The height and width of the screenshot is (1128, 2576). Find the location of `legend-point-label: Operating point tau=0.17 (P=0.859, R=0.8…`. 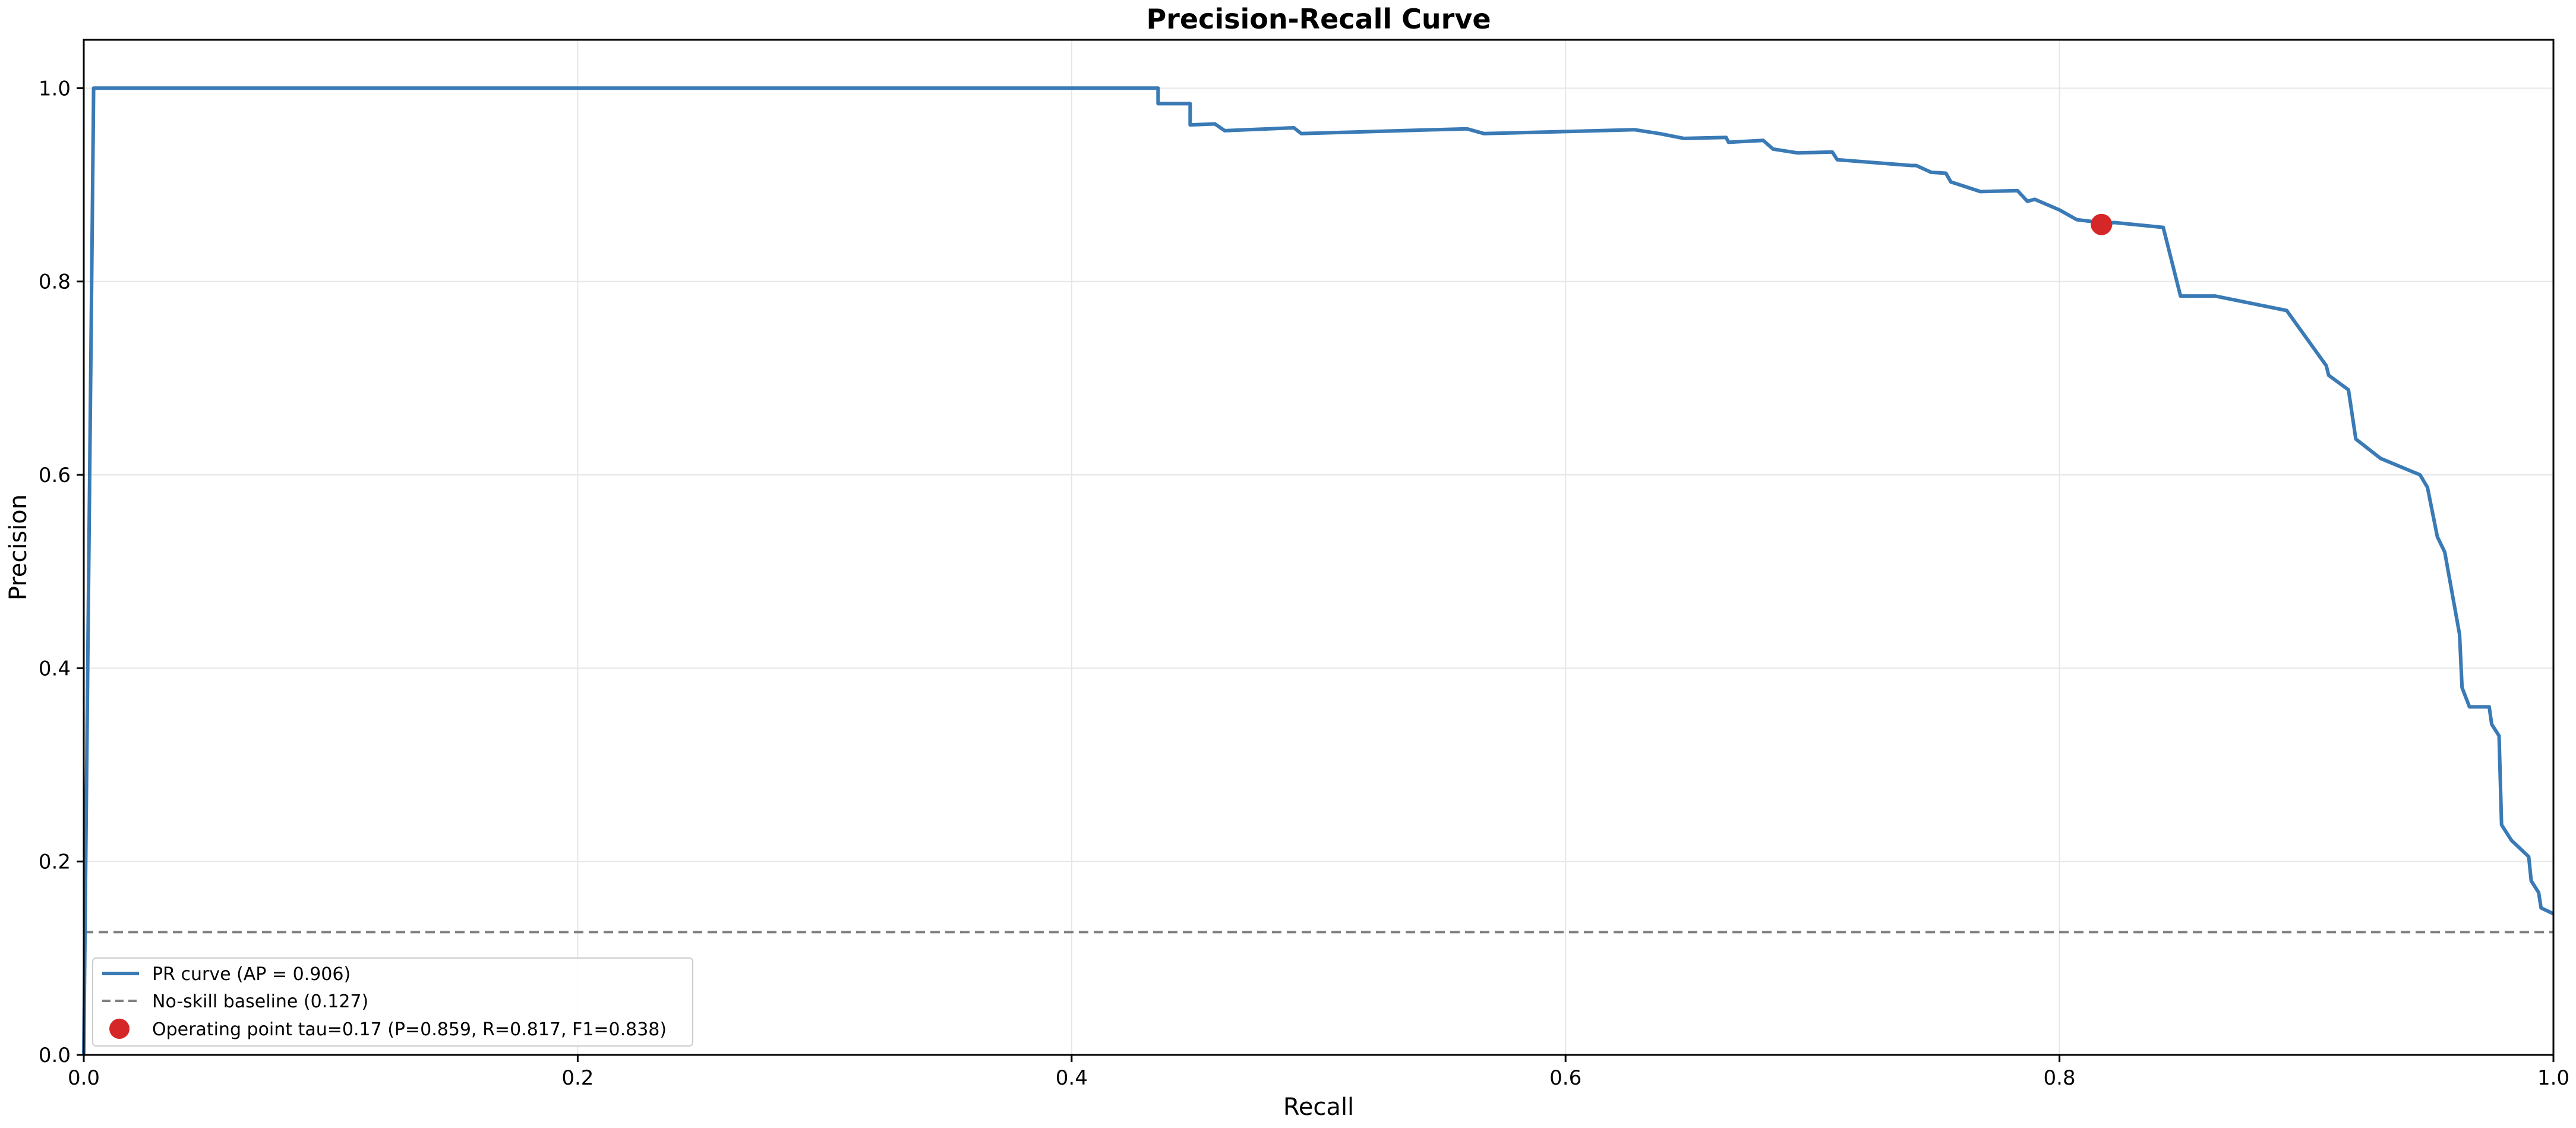

legend-point-label: Operating point tau=0.17 (P=0.859, R=0.8… is located at coordinates (409, 1029).